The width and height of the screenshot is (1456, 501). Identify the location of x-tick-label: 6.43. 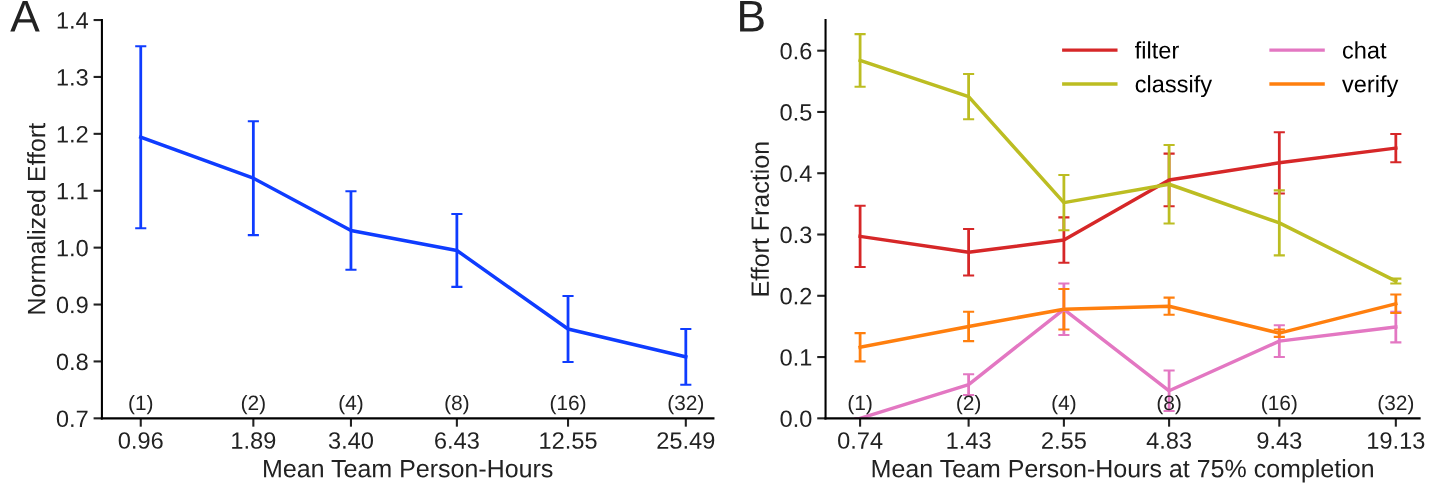
(457, 440).